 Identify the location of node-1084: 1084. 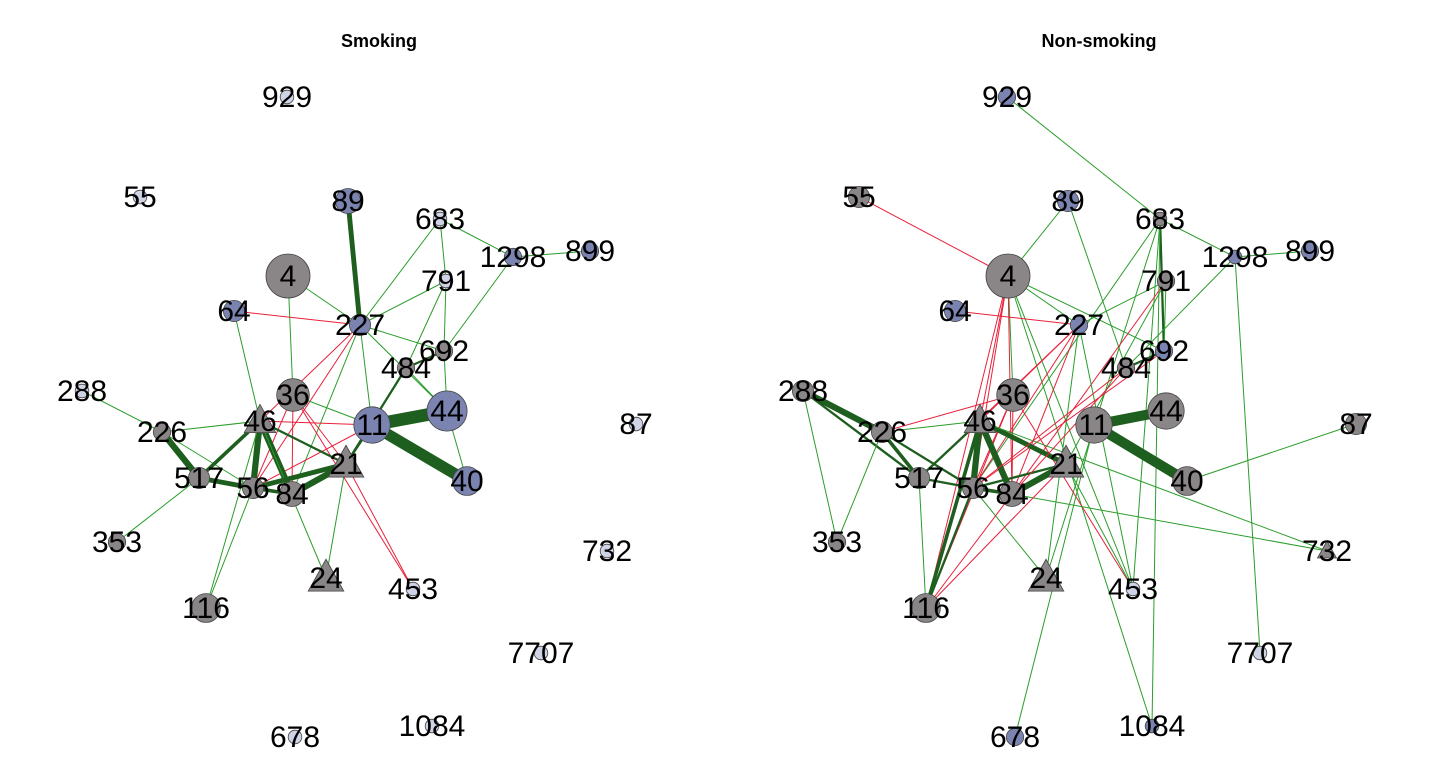
(432, 726).